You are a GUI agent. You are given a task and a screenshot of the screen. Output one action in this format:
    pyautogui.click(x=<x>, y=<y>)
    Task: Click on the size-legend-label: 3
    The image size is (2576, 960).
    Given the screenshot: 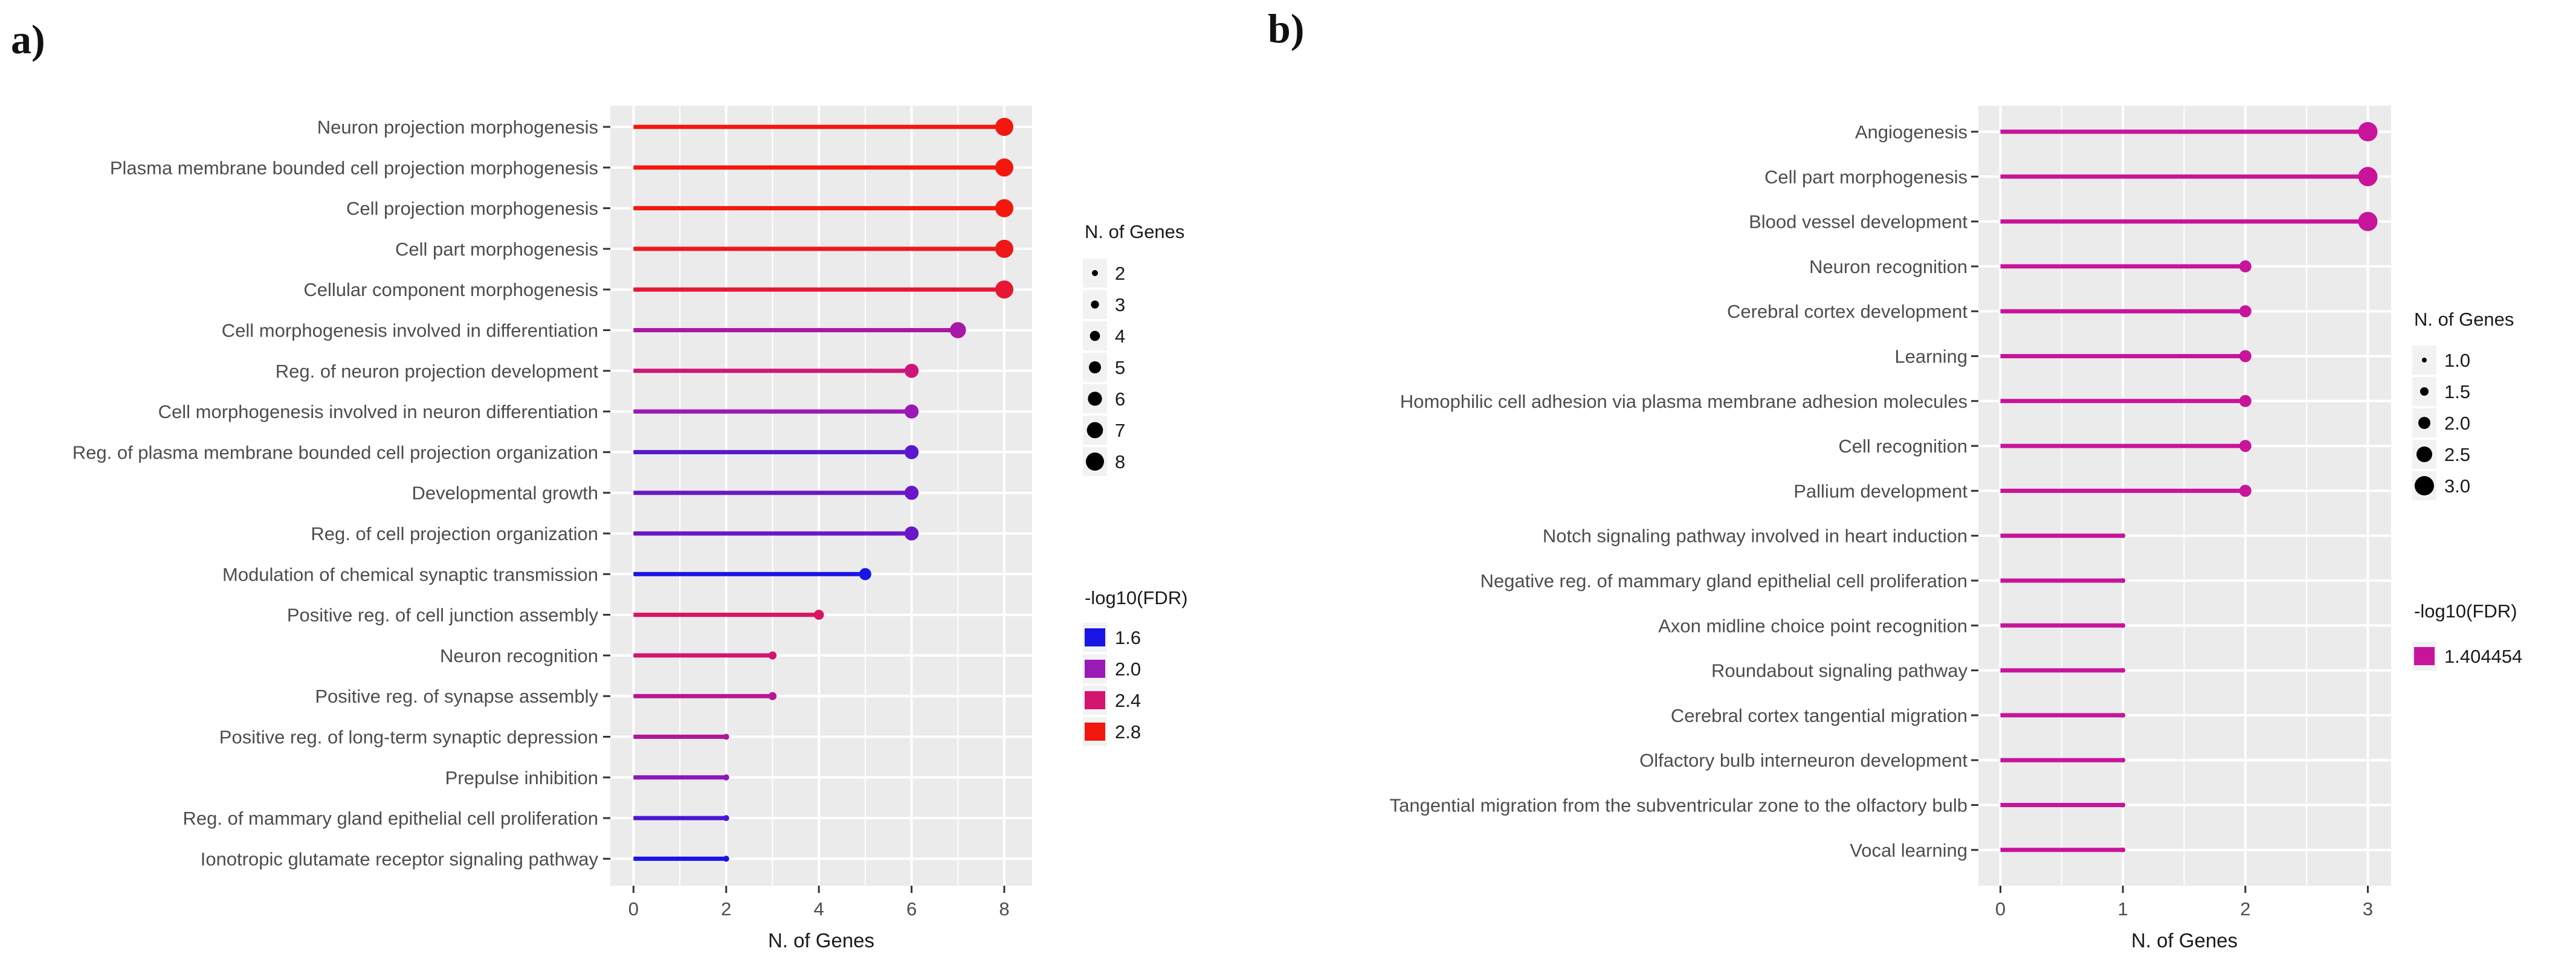 What is the action you would take?
    pyautogui.click(x=1120, y=305)
    